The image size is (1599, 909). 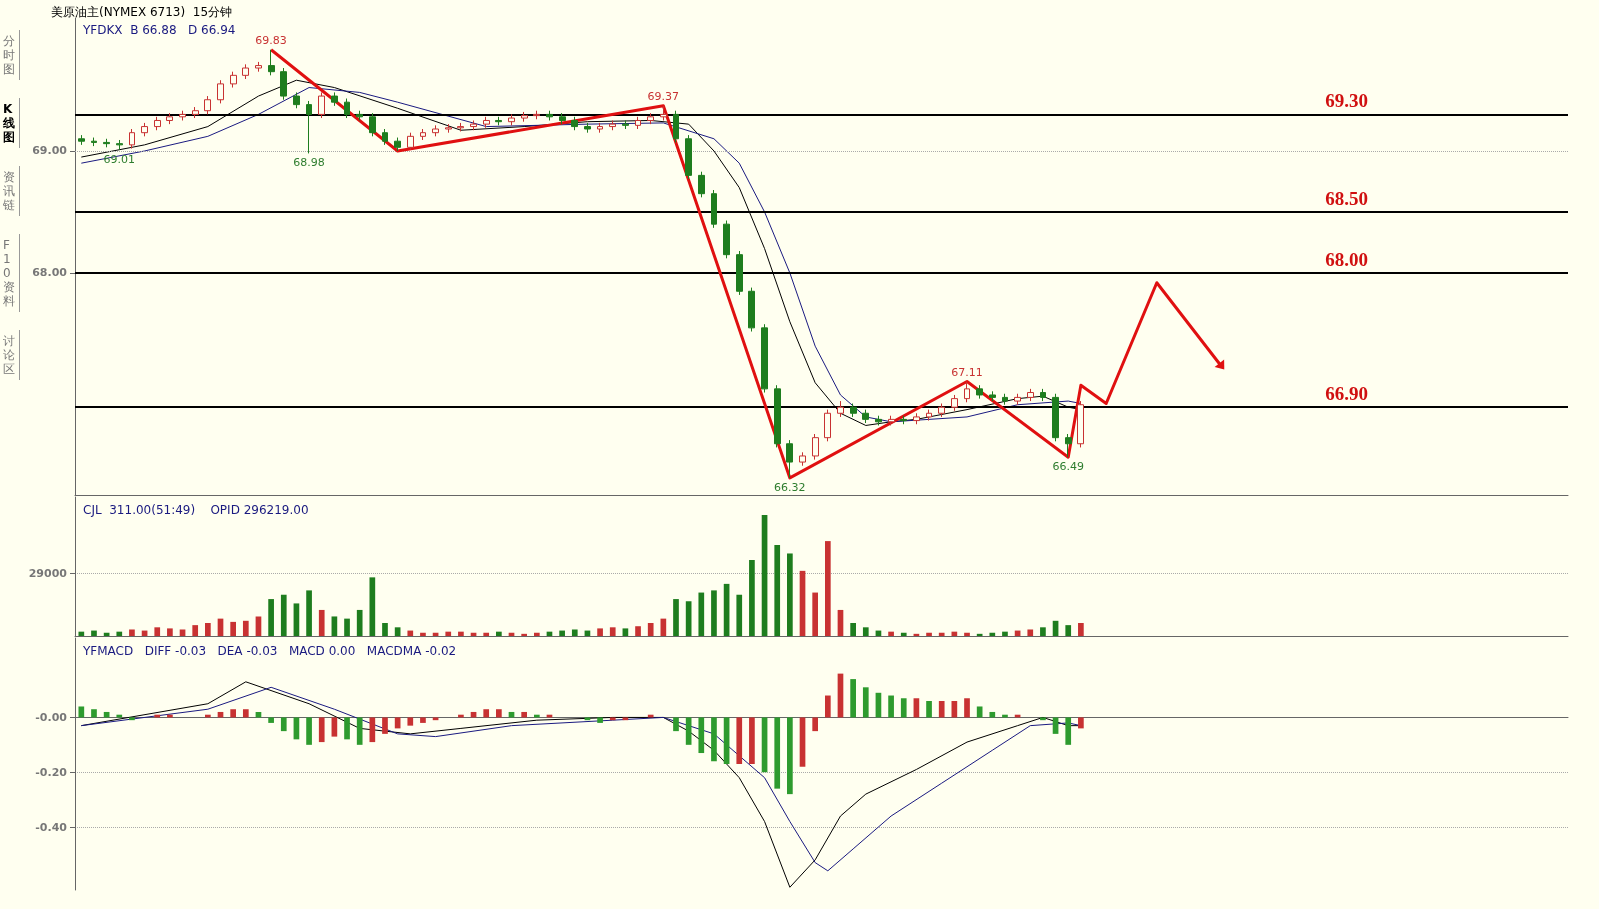 What do you see at coordinates (1346, 259) in the screenshot?
I see `ref-line-label: 68.00` at bounding box center [1346, 259].